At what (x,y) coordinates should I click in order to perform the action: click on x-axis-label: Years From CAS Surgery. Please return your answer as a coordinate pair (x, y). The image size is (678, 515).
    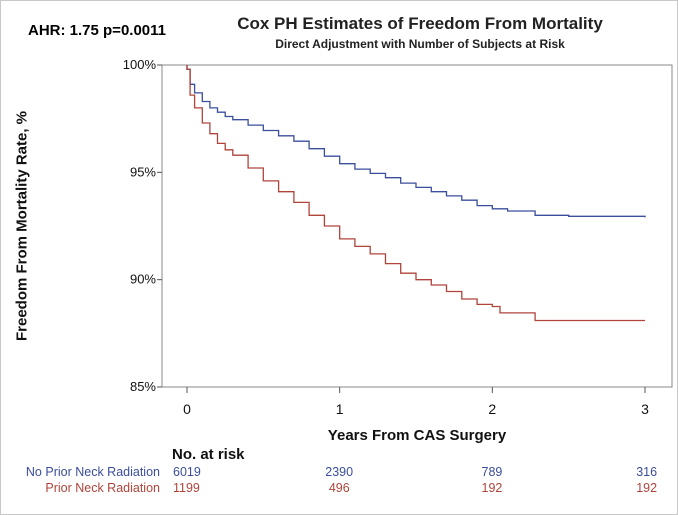
    Looking at the image, I should click on (417, 435).